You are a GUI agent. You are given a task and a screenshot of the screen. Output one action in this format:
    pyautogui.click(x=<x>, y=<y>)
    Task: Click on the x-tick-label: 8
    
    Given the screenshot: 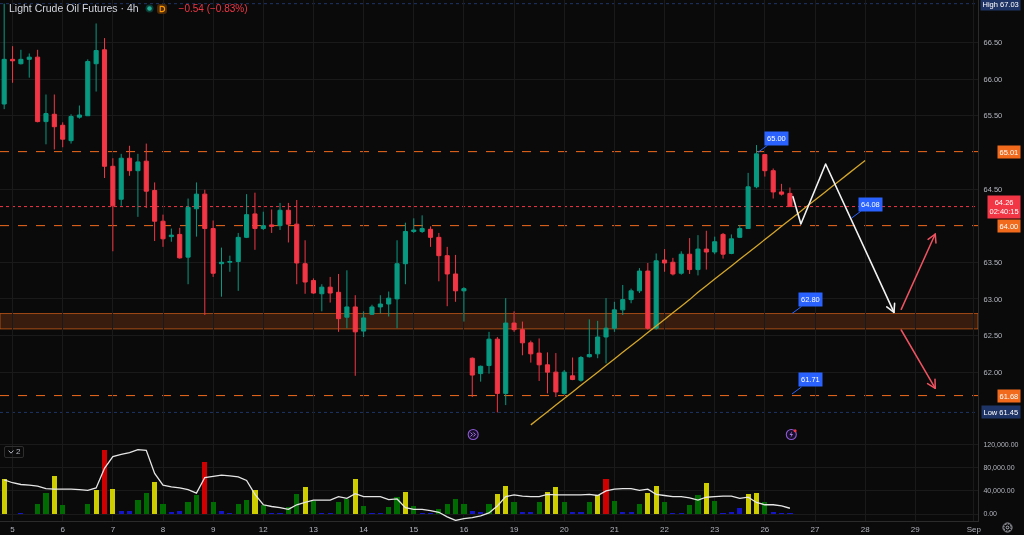 What is the action you would take?
    pyautogui.click(x=163, y=529)
    